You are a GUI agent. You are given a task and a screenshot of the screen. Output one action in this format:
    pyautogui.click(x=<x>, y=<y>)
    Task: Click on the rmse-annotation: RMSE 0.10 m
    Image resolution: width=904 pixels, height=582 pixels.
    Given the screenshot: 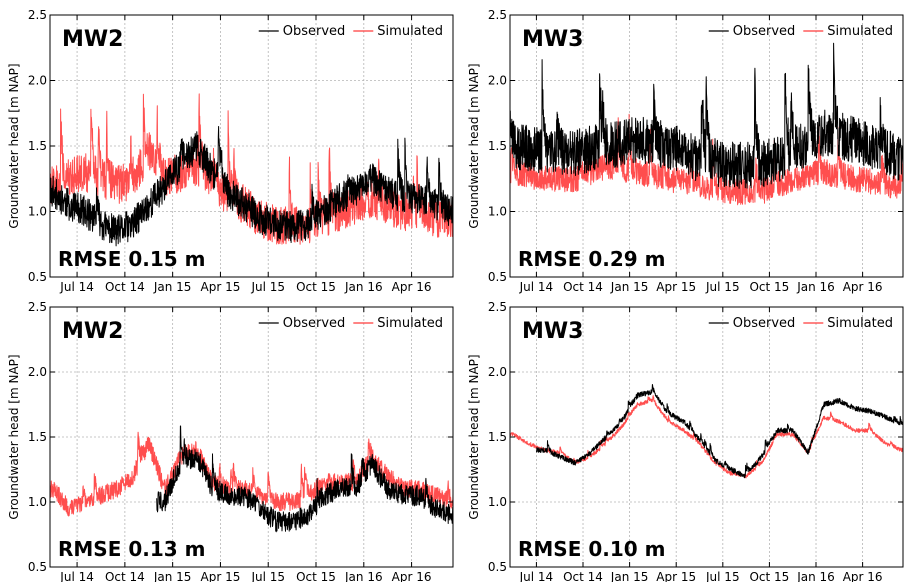 What is the action you would take?
    pyautogui.click(x=591, y=549)
    